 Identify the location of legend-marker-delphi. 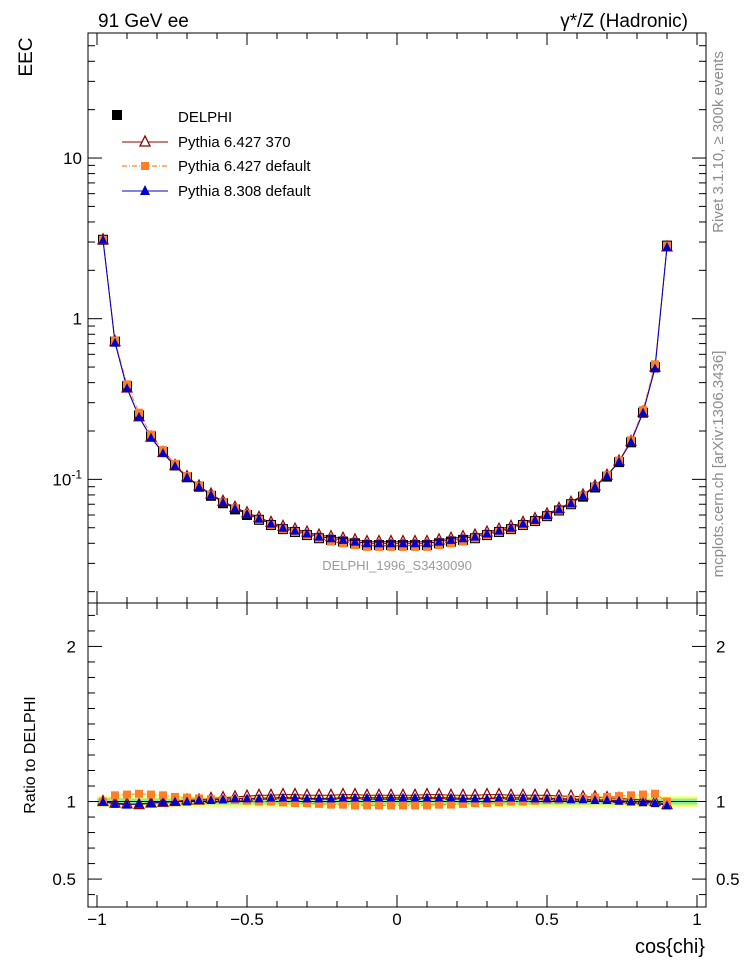
(117, 115).